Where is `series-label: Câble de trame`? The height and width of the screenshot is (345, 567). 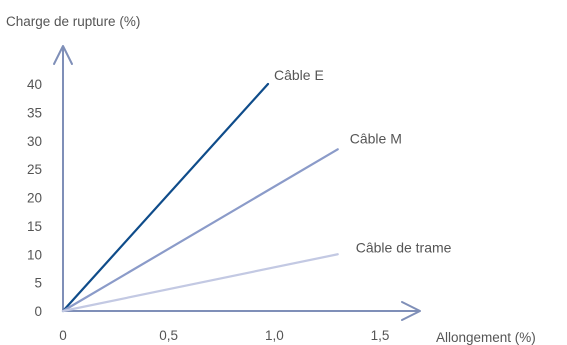
series-label: Câble de trame is located at coordinates (404, 247).